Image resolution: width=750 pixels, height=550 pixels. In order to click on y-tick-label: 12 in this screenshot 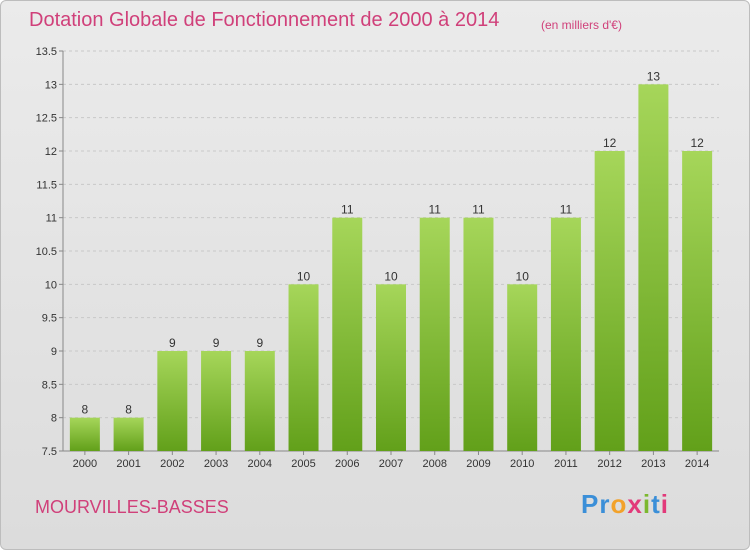, I will do `click(51, 152)`.